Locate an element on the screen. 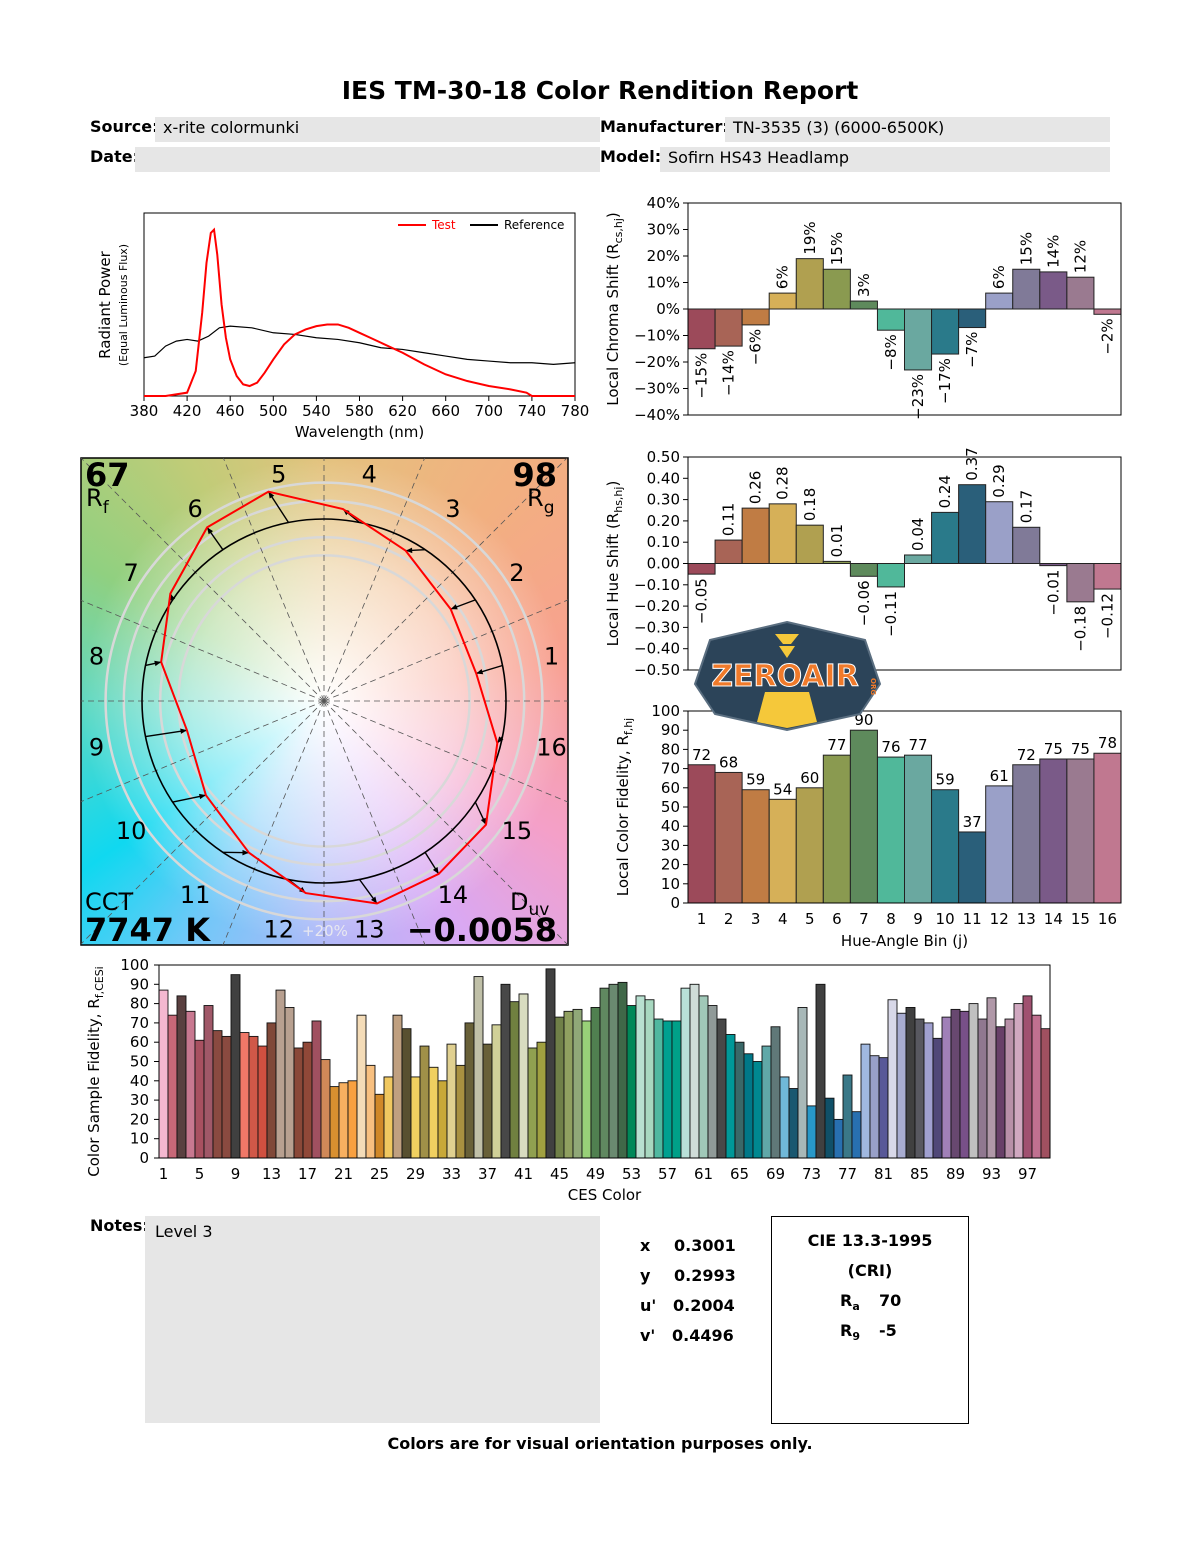 The height and width of the screenshot is (1550, 1200). bar-value-label: −7% is located at coordinates (972, 350).